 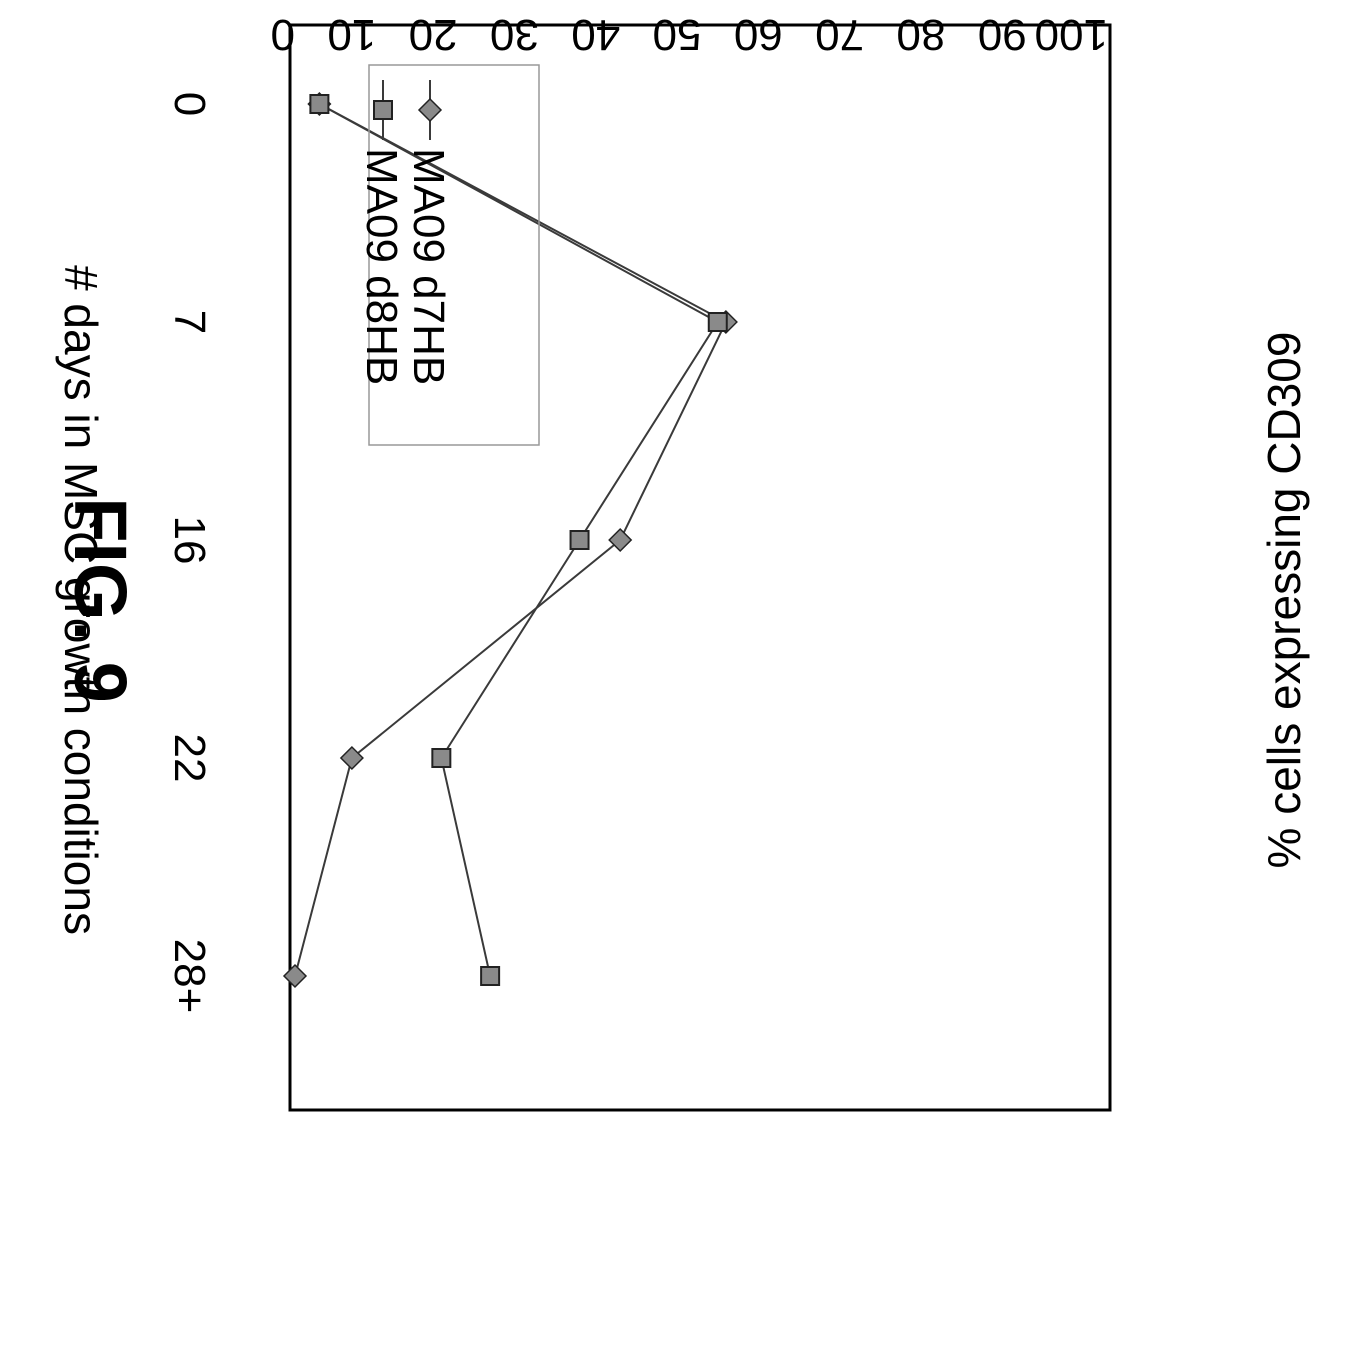 I want to click on x-tick-labels: 0 7 16 22 28+, so click(x=189, y=553).